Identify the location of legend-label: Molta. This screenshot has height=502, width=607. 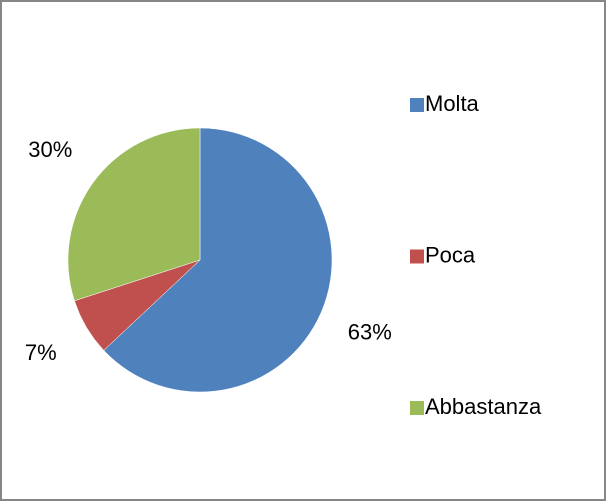
(452, 103).